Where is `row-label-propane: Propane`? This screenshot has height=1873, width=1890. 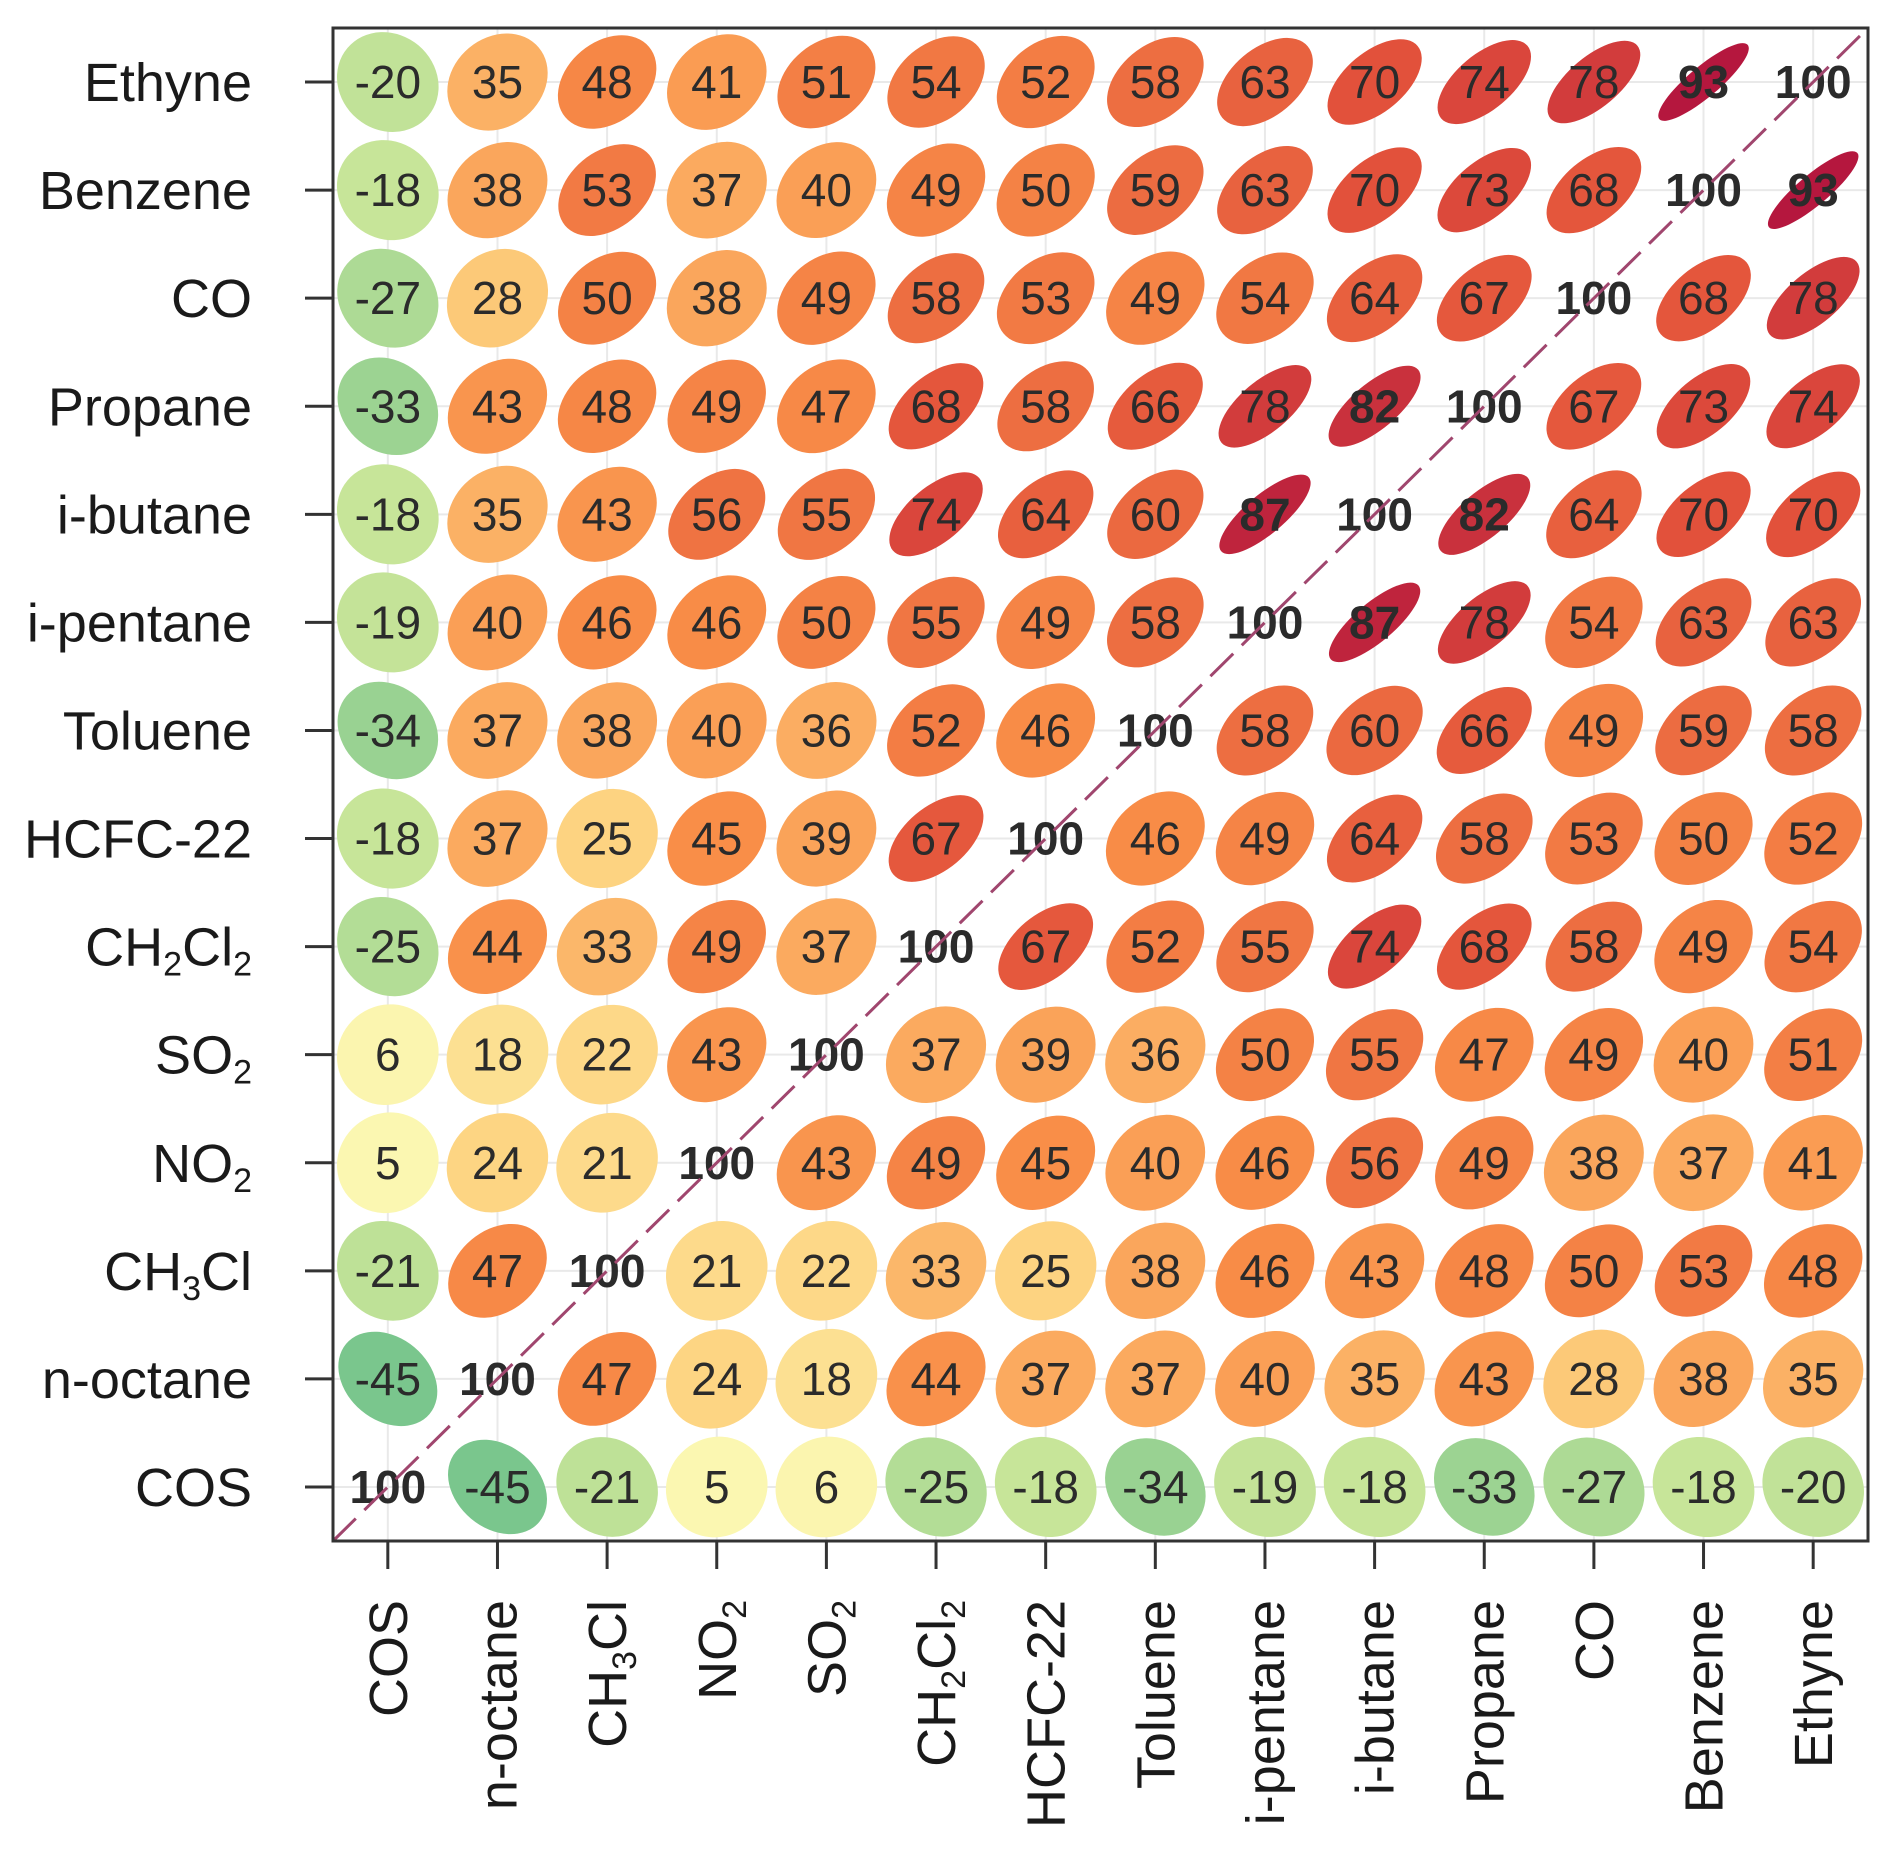 row-label-propane: Propane is located at coordinates (150, 407).